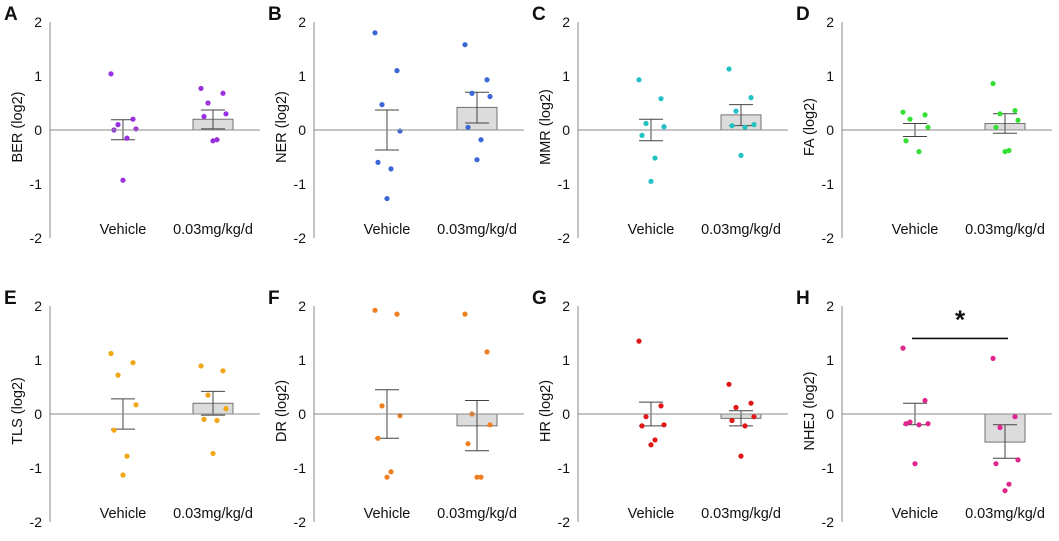 This screenshot has width=1059, height=541. Describe the element at coordinates (960, 319) in the screenshot. I see `significance-star: *` at that location.